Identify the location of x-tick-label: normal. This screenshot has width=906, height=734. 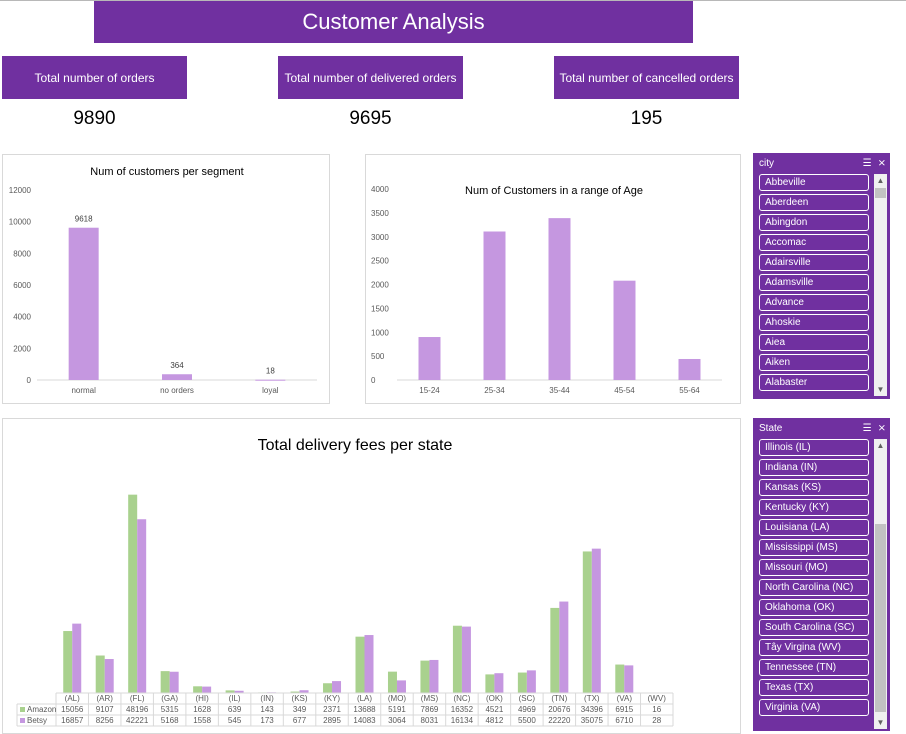
(83, 390).